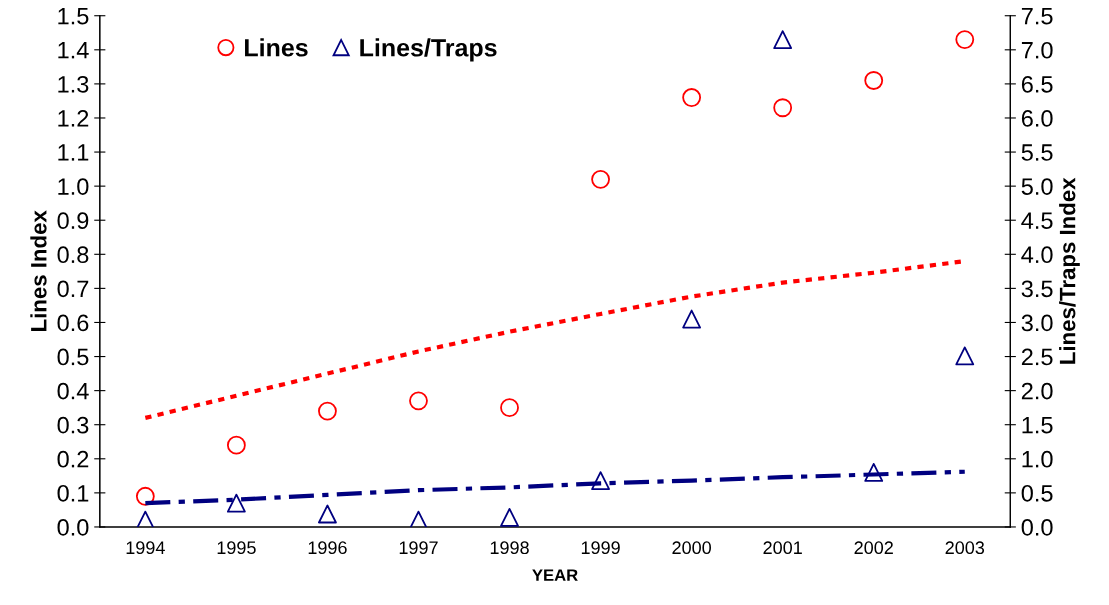 Image resolution: width=1109 pixels, height=605 pixels. Describe the element at coordinates (782, 548) in the screenshot. I see `x-tick-label: 2001` at that location.